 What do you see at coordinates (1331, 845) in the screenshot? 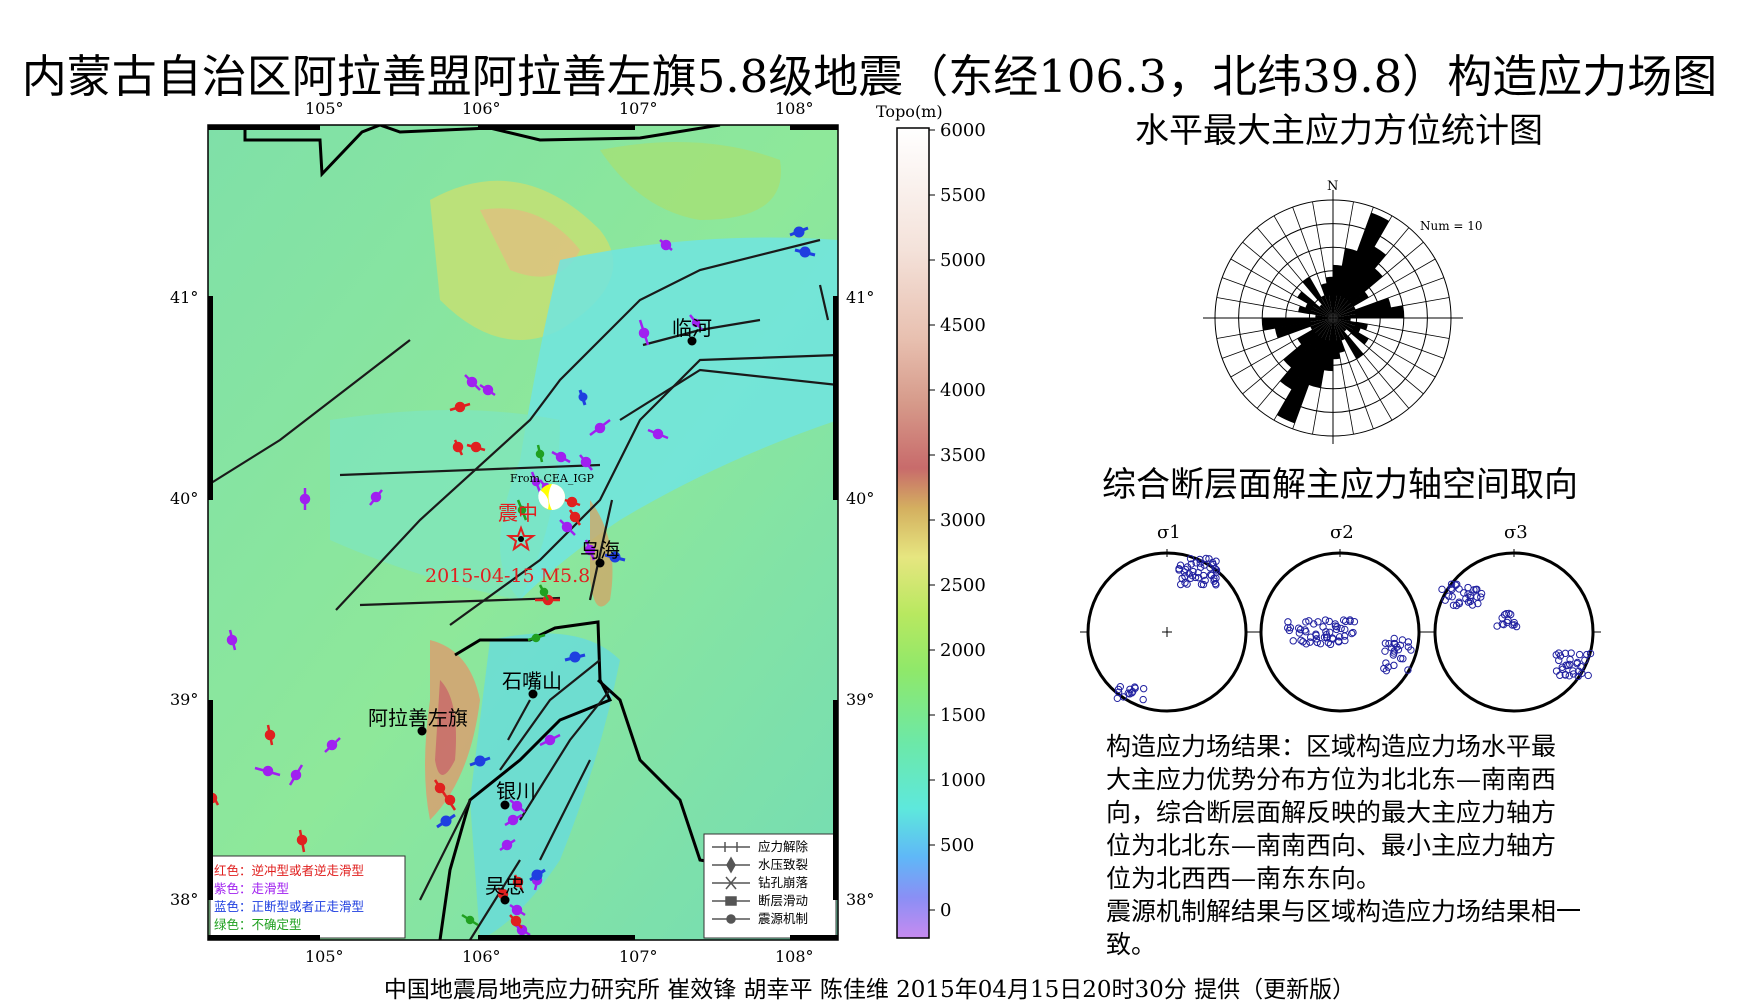
I see `result-line: 位为北北东—南南西向、最小主应力轴方` at bounding box center [1331, 845].